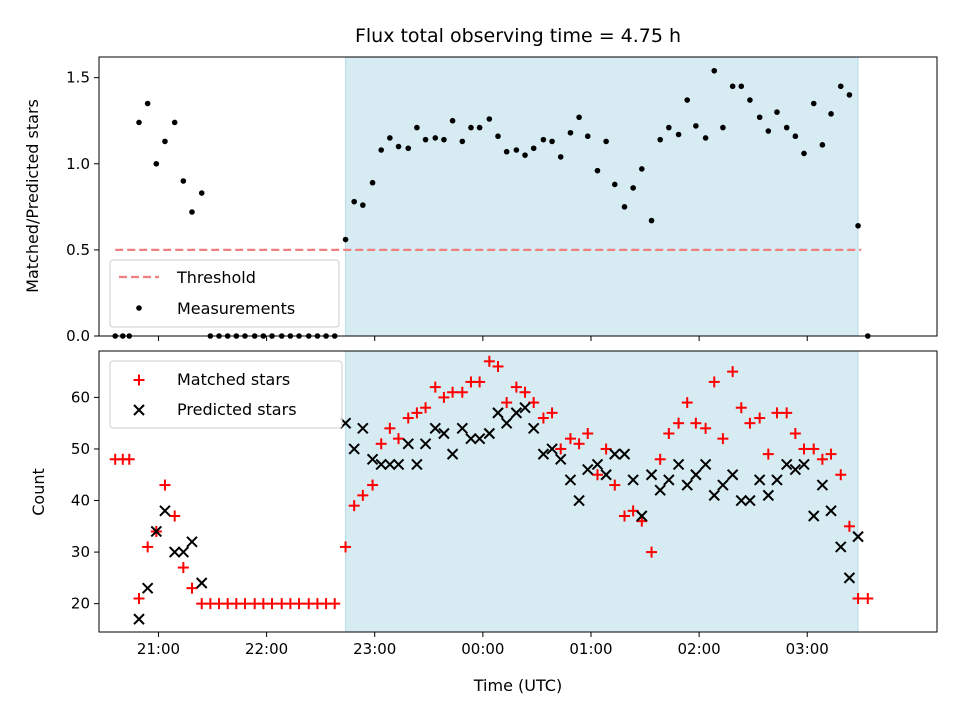 This screenshot has width=960, height=720. What do you see at coordinates (78, 78) in the screenshot?
I see `y-tick-label: 1.5` at bounding box center [78, 78].